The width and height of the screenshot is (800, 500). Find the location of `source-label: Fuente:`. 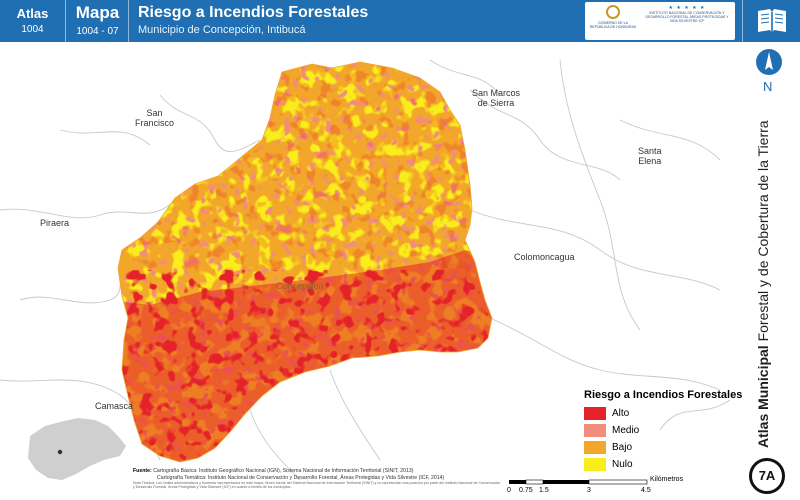

source-label: Fuente: is located at coordinates (142, 471).